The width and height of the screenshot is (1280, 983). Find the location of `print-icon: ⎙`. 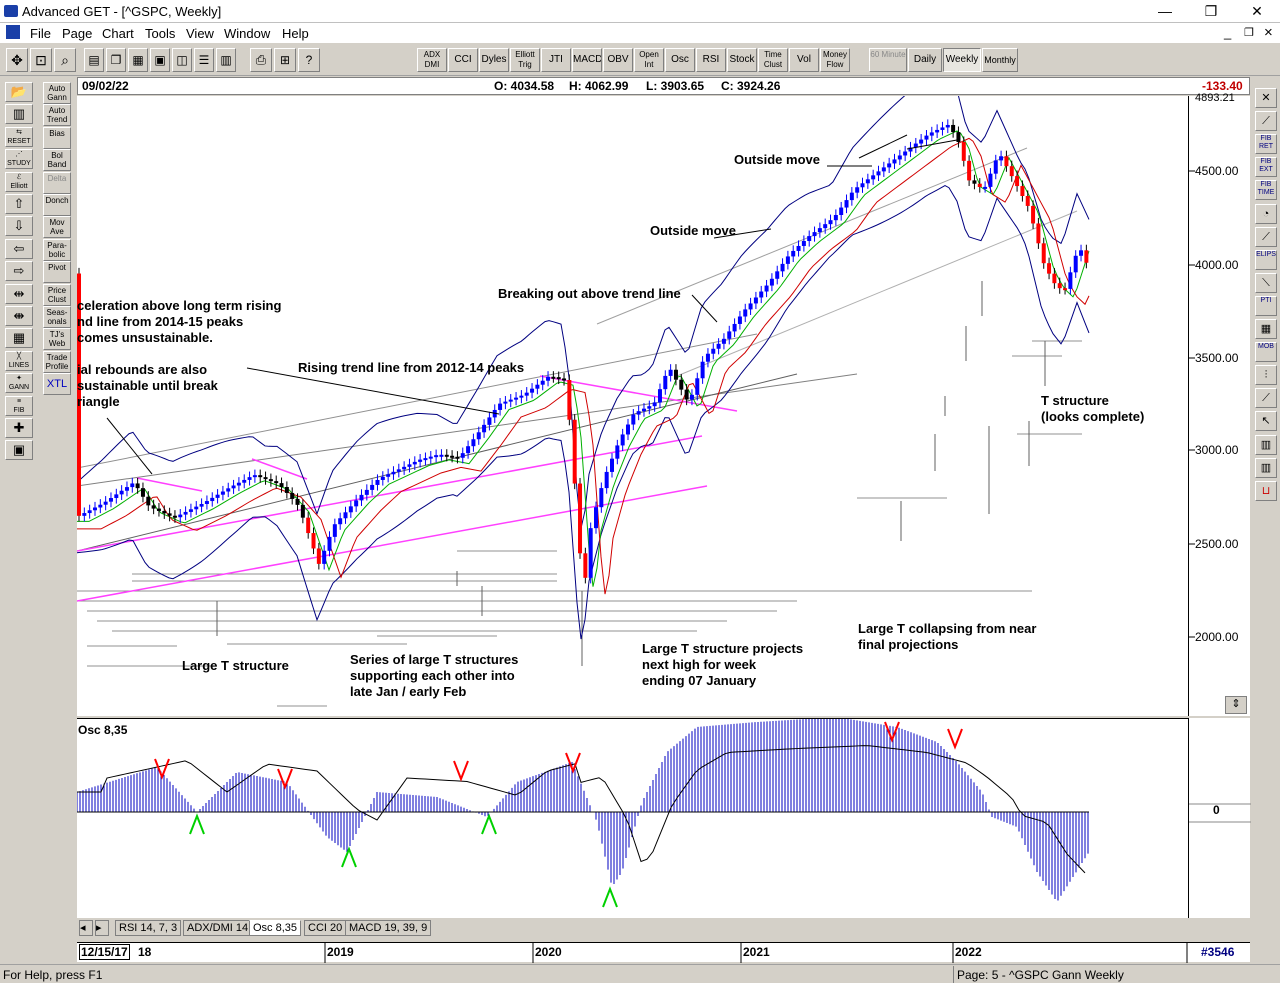

print-icon: ⎙ is located at coordinates (261, 60).